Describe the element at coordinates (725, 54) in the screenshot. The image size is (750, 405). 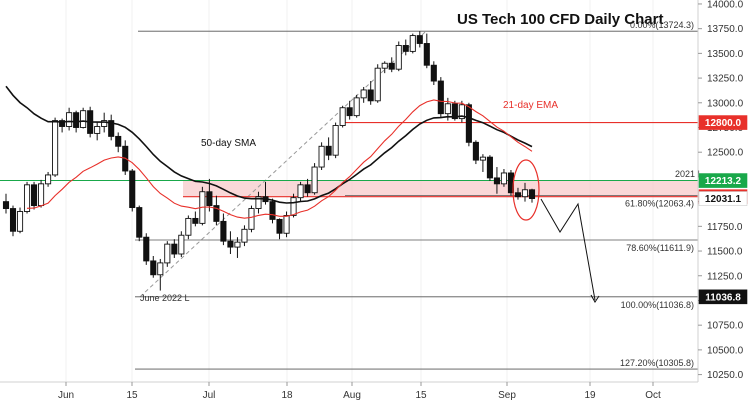
I see `y-tick-label: 13500.0` at that location.